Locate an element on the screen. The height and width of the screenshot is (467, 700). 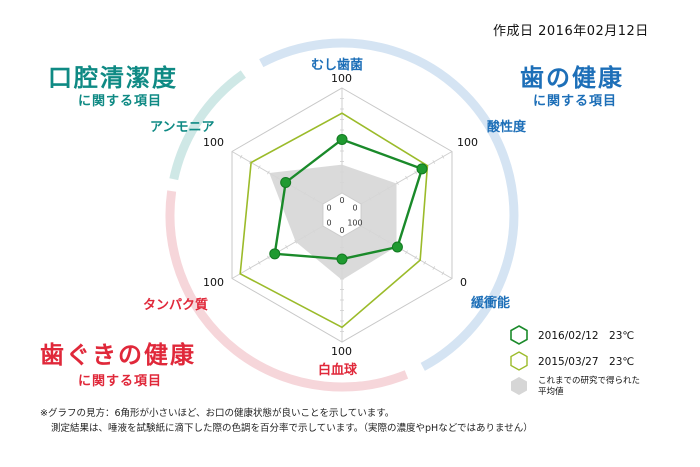
series-2015-line is located at coordinates (334, 220).